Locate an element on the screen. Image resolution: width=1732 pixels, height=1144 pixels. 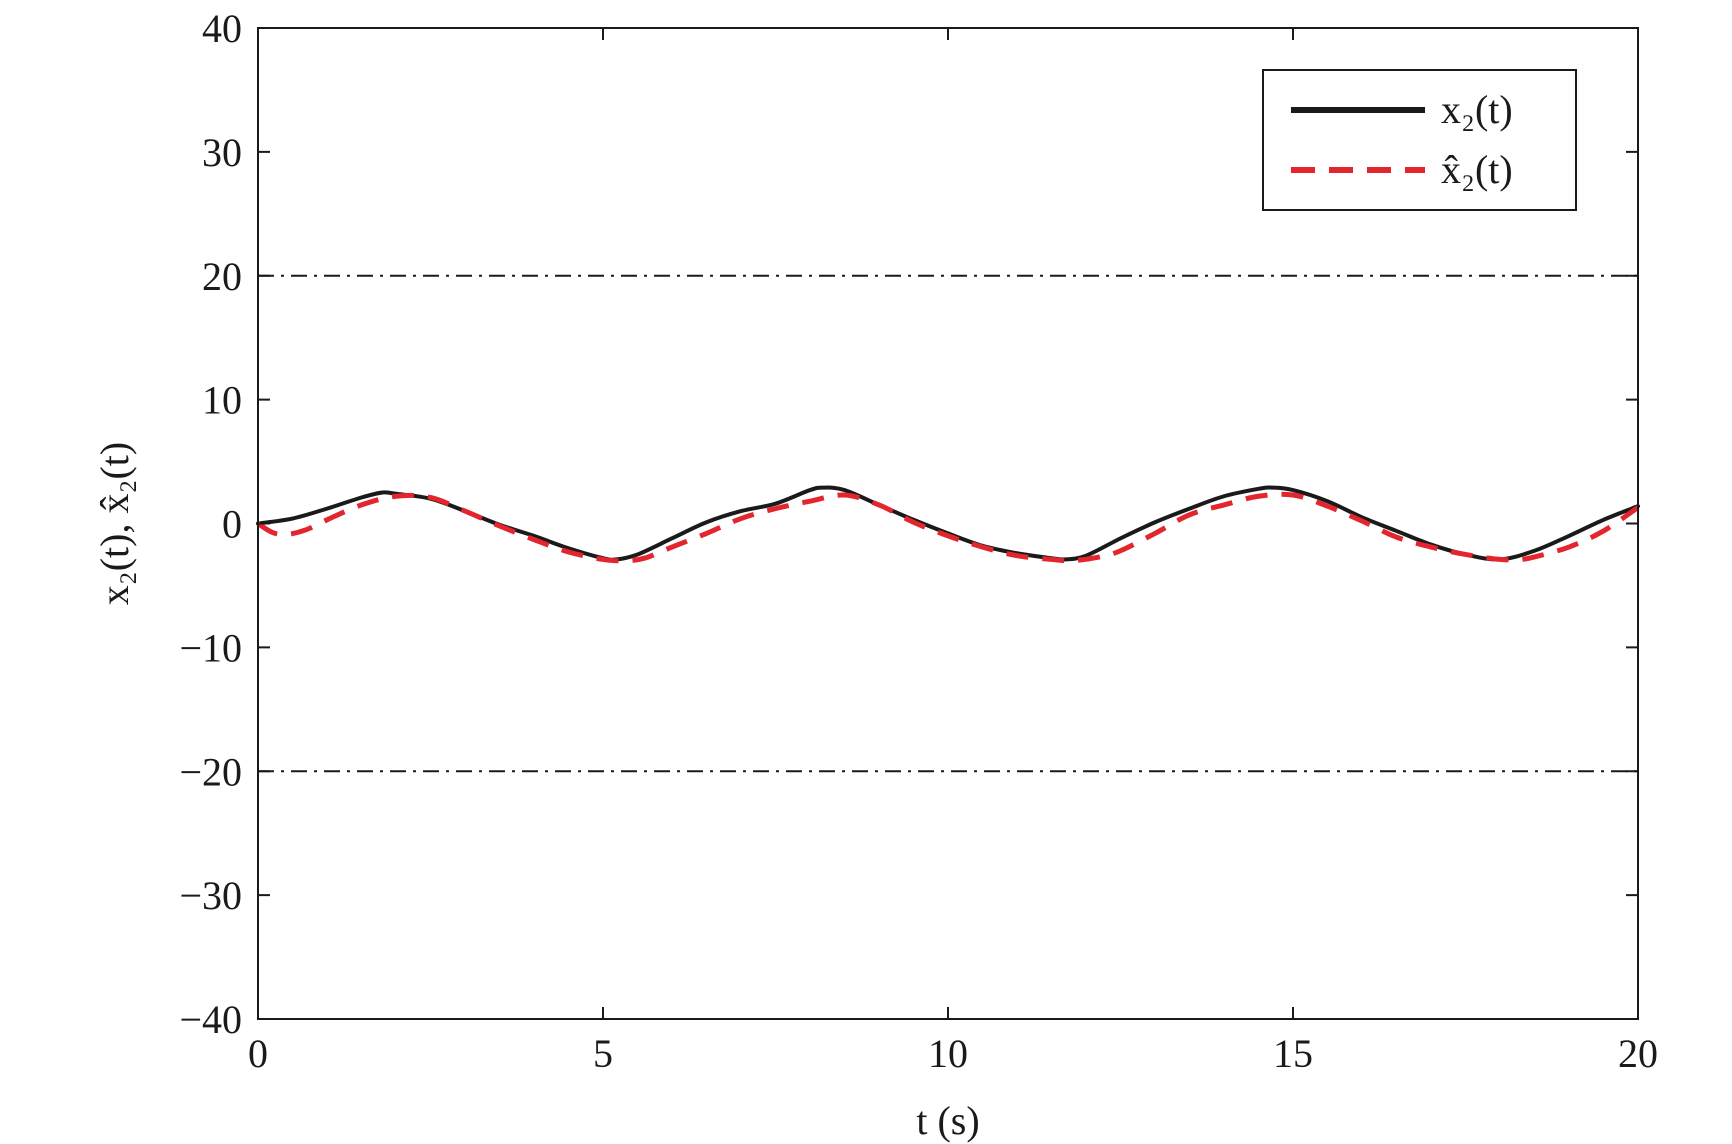
legend-label-x2-hat: x̂₂(t) is located at coordinates (1477, 169).